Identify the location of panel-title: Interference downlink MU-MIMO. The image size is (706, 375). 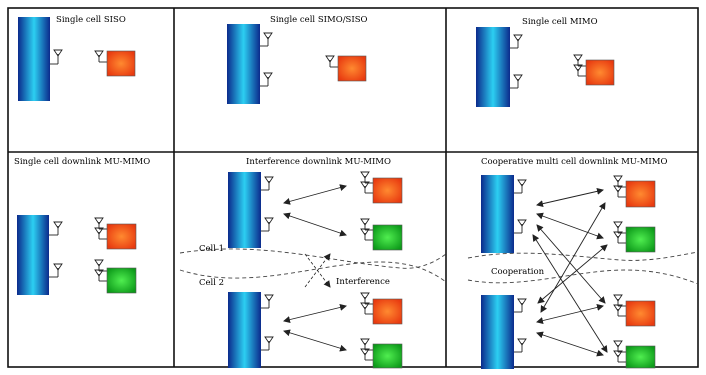
(318, 162).